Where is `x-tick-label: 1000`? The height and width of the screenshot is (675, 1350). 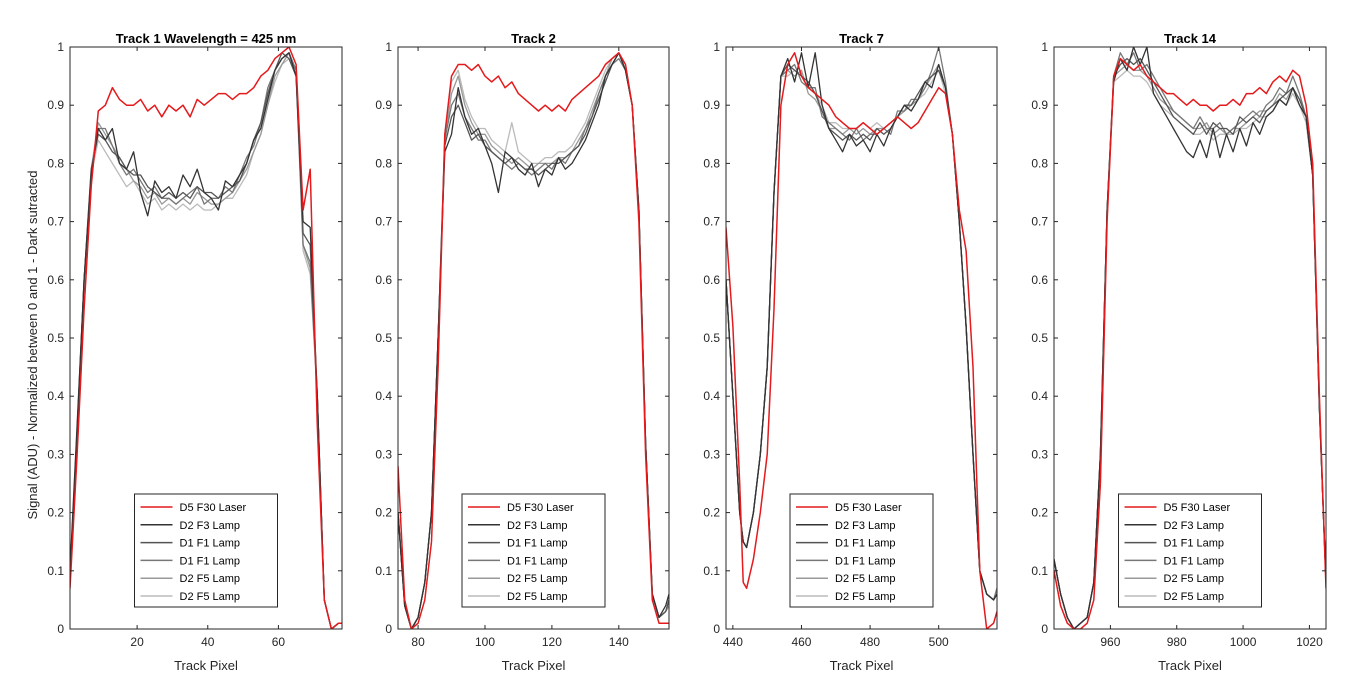 x-tick-label: 1000 is located at coordinates (1243, 642).